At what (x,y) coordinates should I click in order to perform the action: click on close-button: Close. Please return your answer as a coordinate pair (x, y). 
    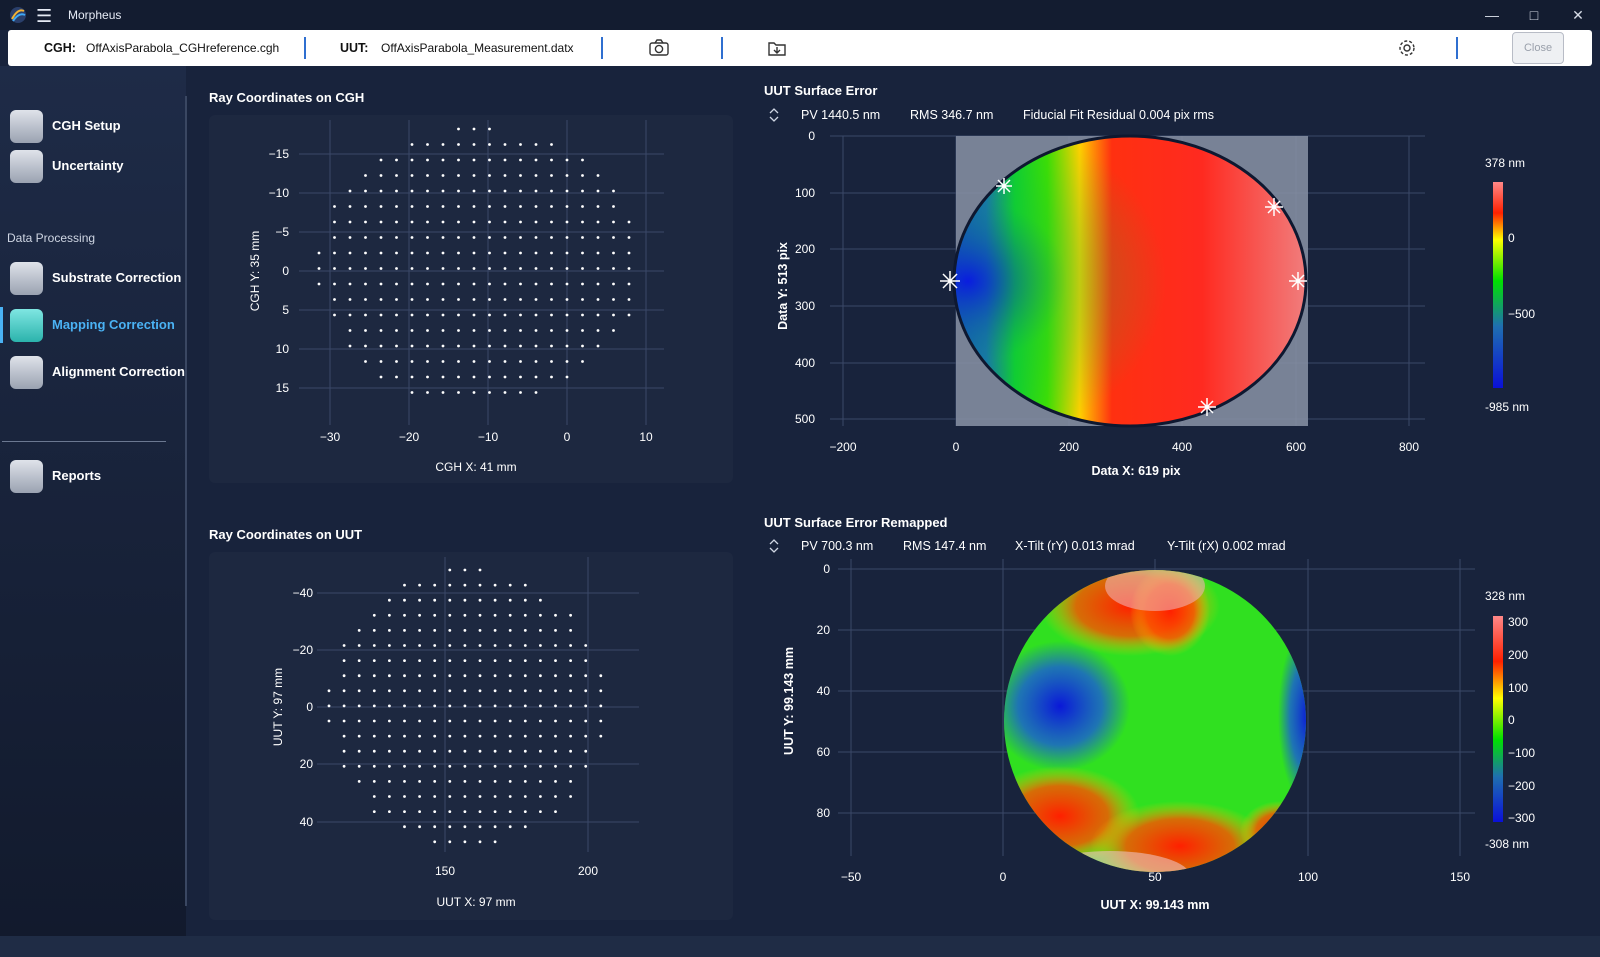
    Looking at the image, I should click on (1538, 48).